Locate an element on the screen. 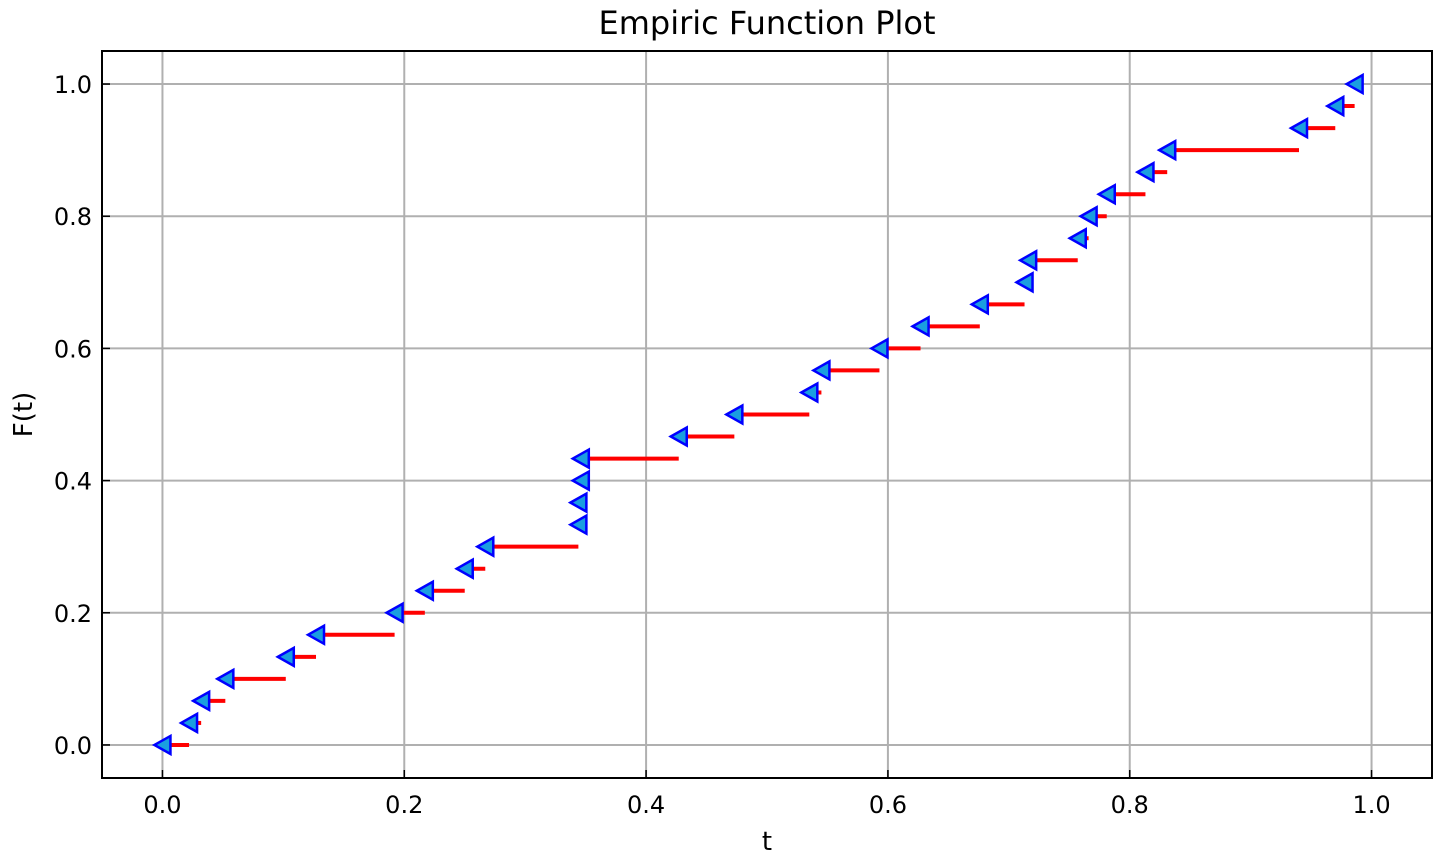 The width and height of the screenshot is (1440, 864). x-tick-label: 0.0 is located at coordinates (162, 805).